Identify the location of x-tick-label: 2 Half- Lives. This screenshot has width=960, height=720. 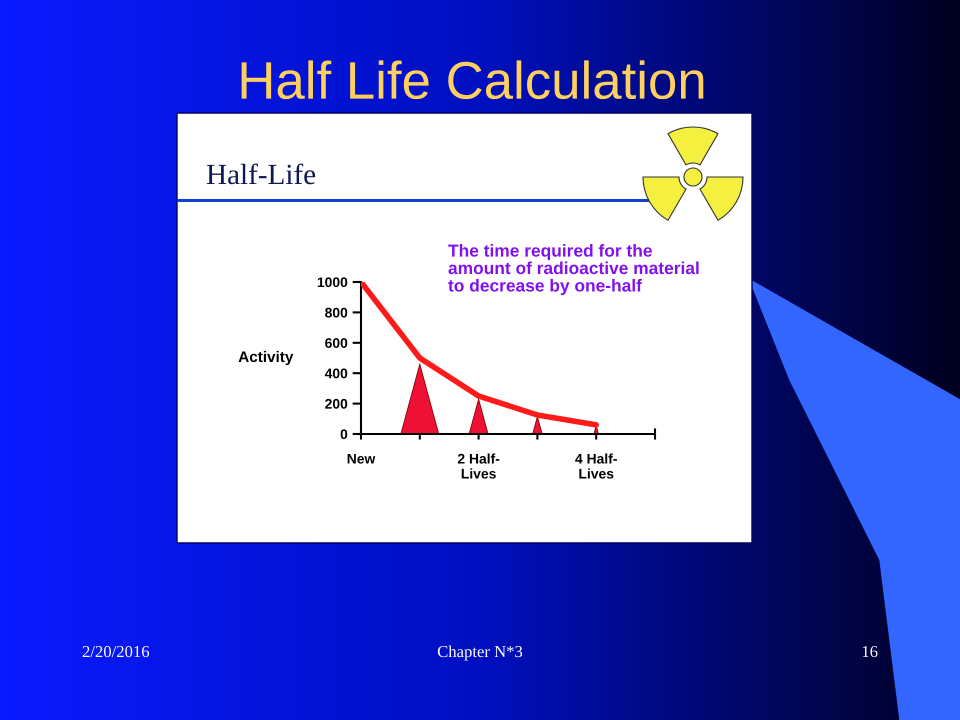
(479, 466).